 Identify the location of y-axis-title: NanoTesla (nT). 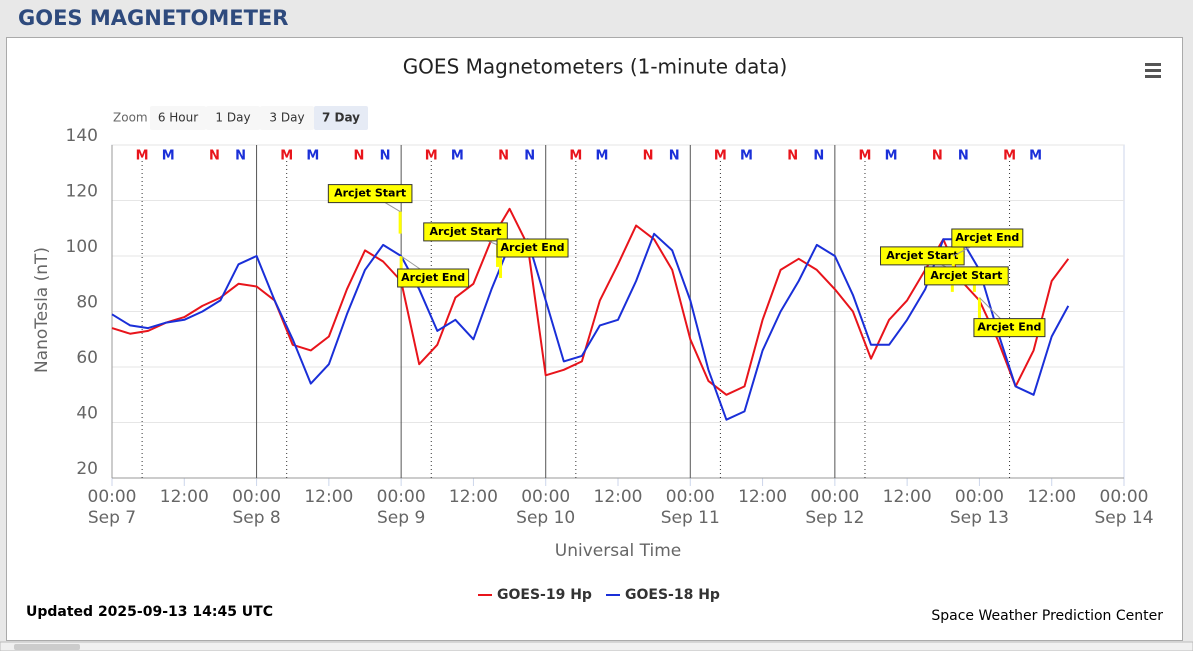
(42, 310).